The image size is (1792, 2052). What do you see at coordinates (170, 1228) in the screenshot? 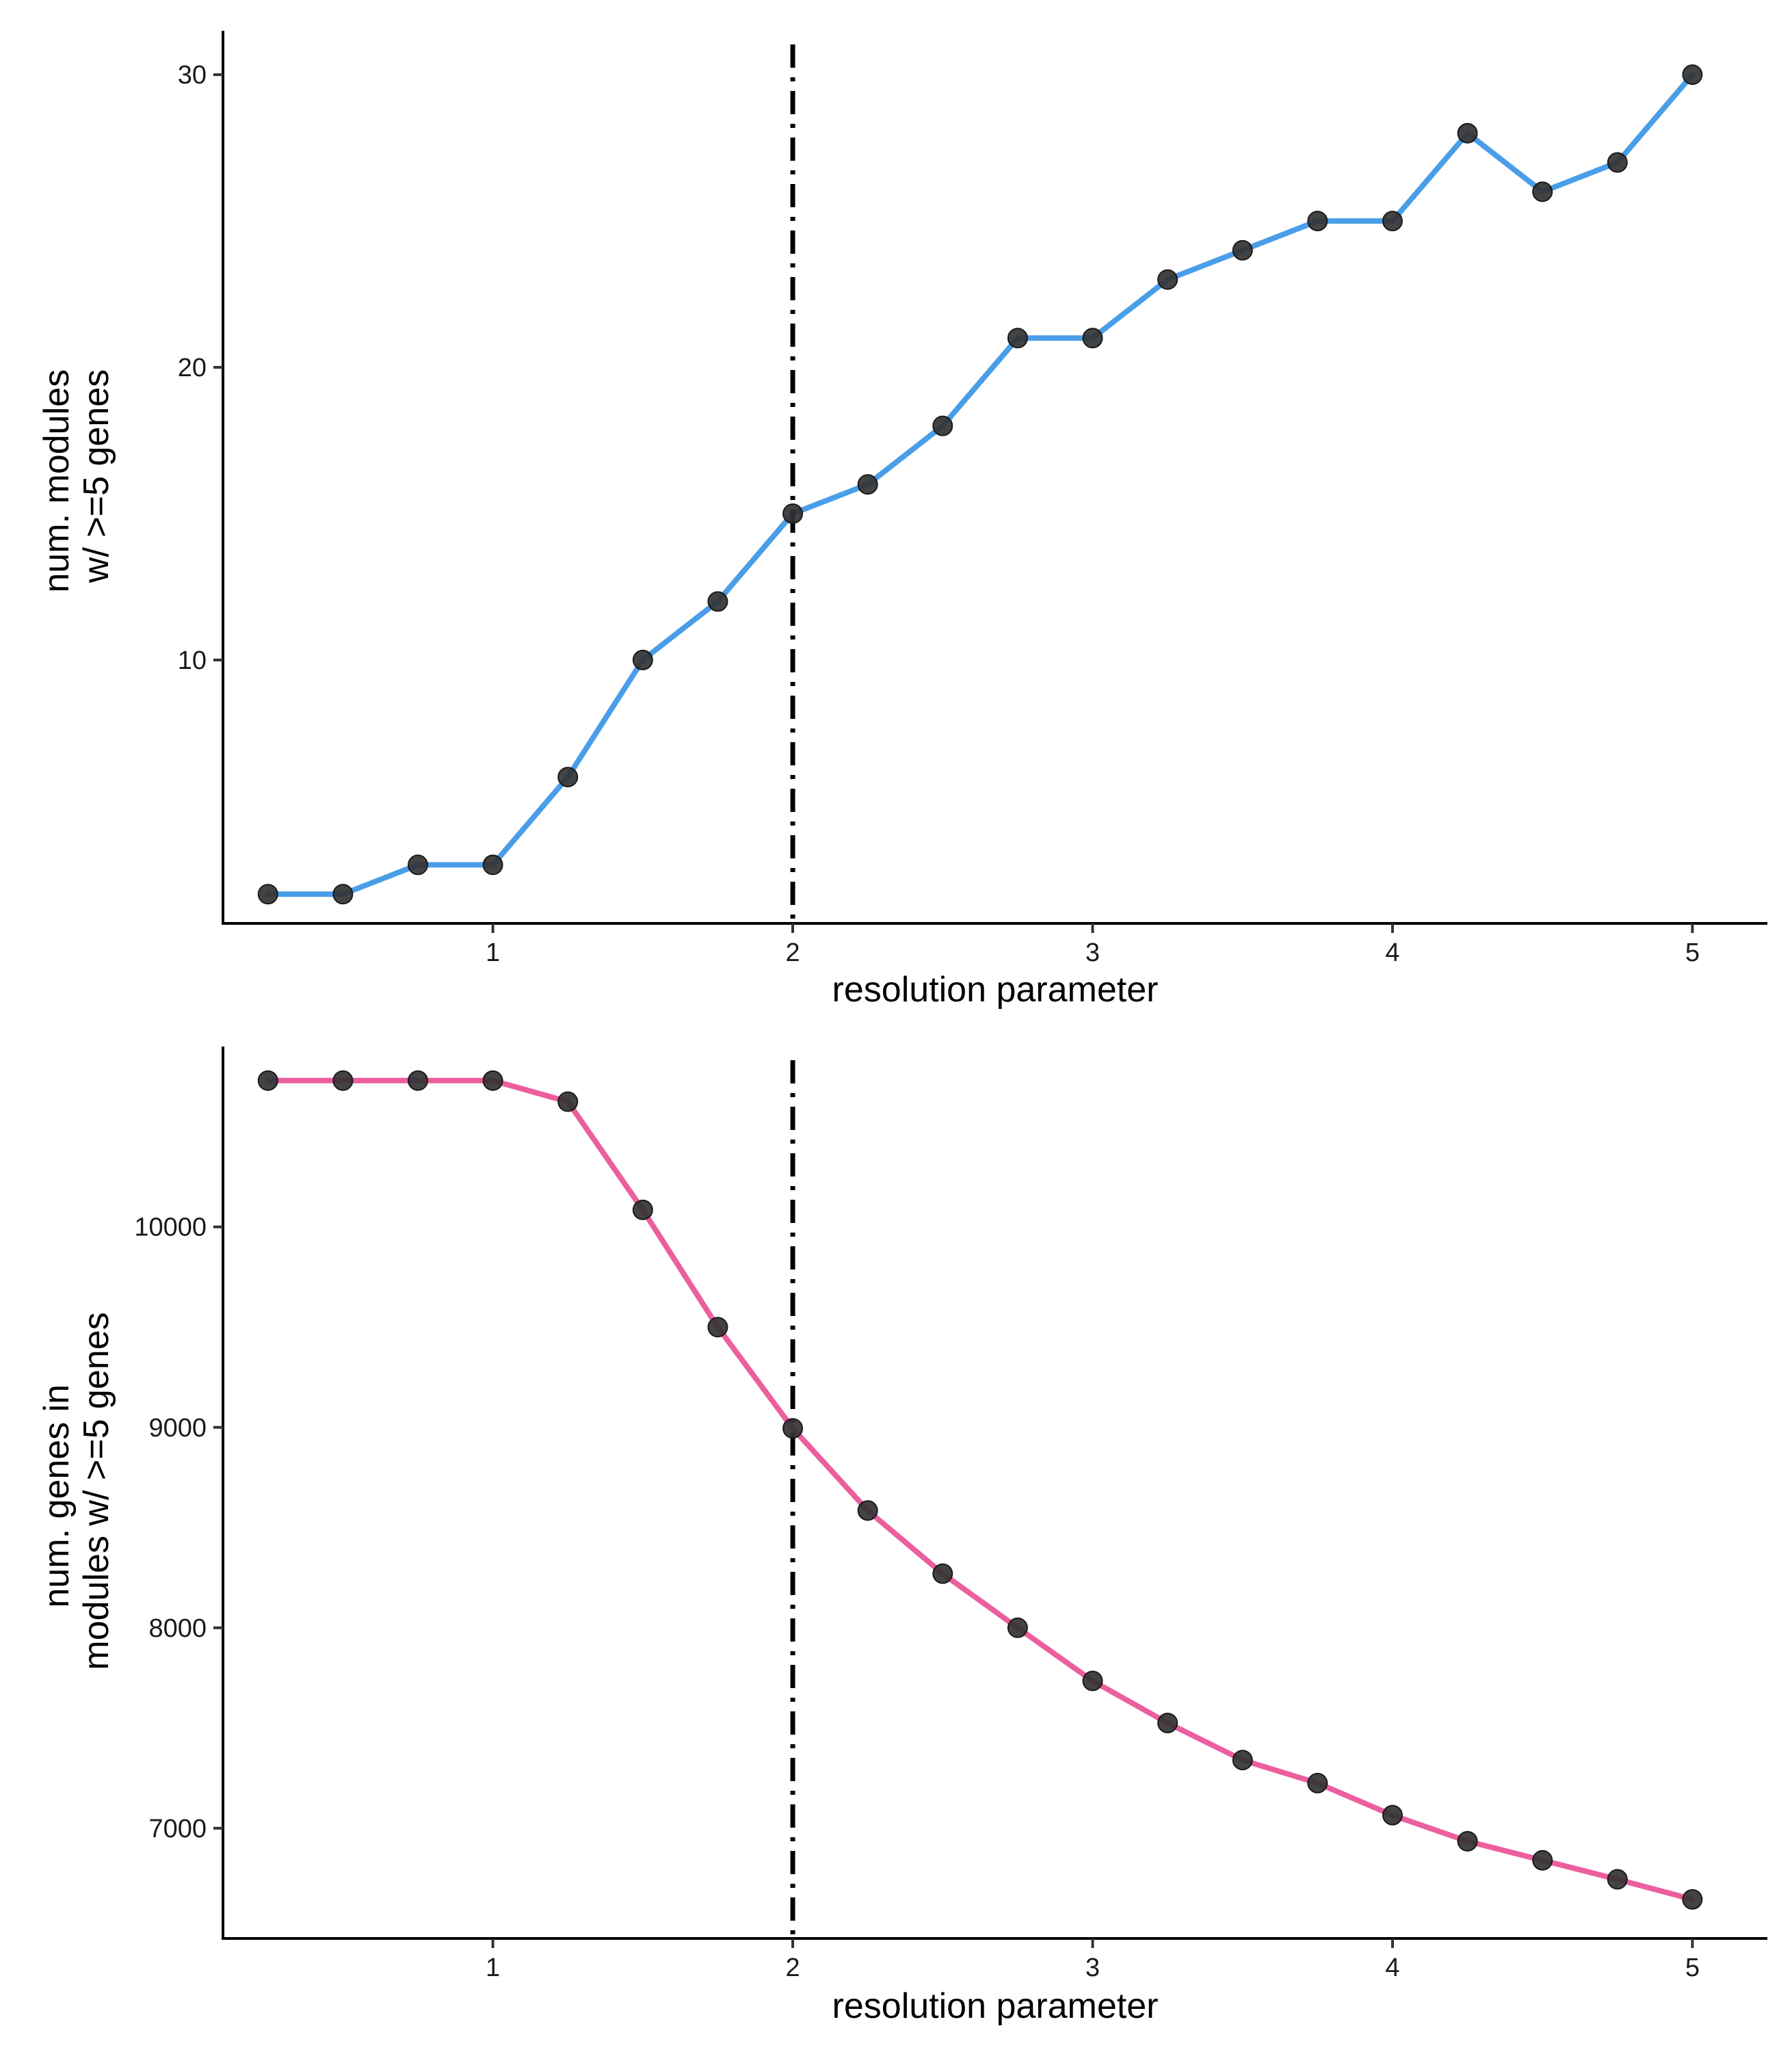
I see `y-tick-label: 10000` at bounding box center [170, 1228].